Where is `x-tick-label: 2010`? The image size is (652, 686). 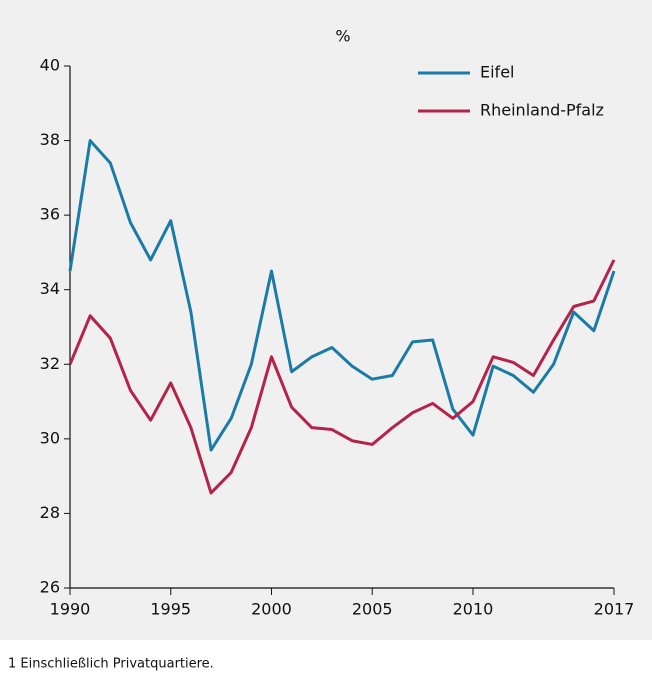
x-tick-label: 2010 is located at coordinates (473, 609).